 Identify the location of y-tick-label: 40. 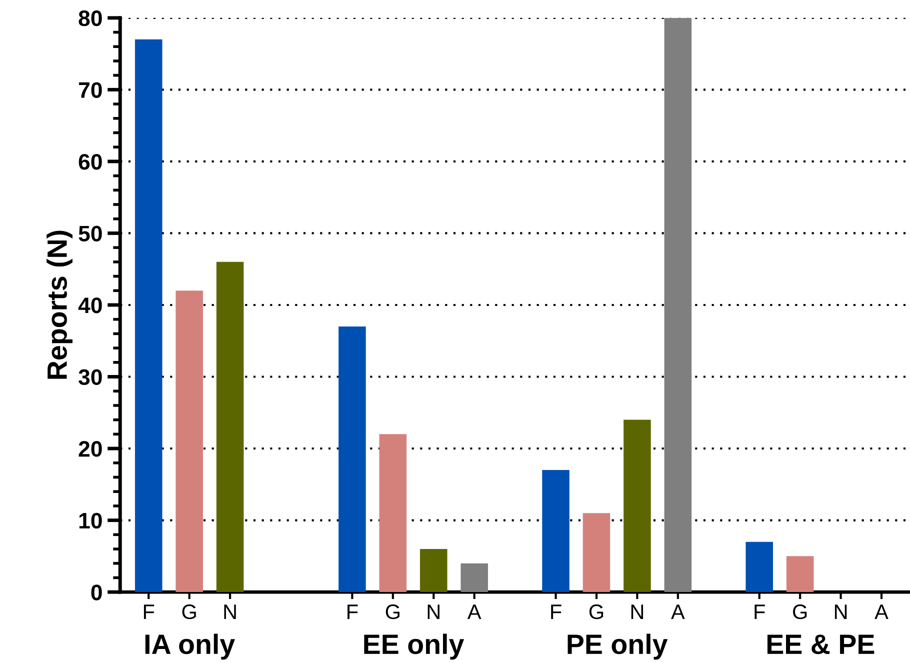
(90, 306).